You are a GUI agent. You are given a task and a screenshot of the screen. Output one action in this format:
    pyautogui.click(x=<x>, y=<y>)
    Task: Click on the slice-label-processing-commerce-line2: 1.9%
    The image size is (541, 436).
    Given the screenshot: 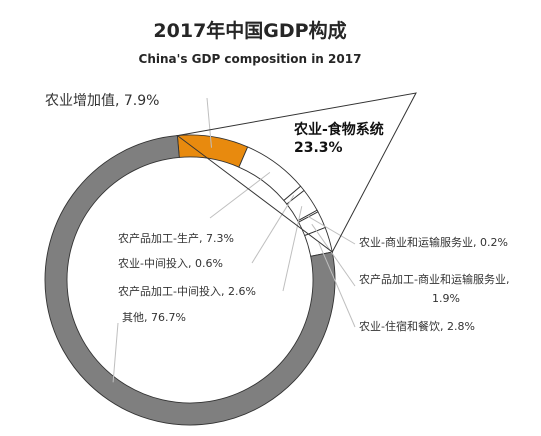 What is the action you would take?
    pyautogui.click(x=446, y=298)
    